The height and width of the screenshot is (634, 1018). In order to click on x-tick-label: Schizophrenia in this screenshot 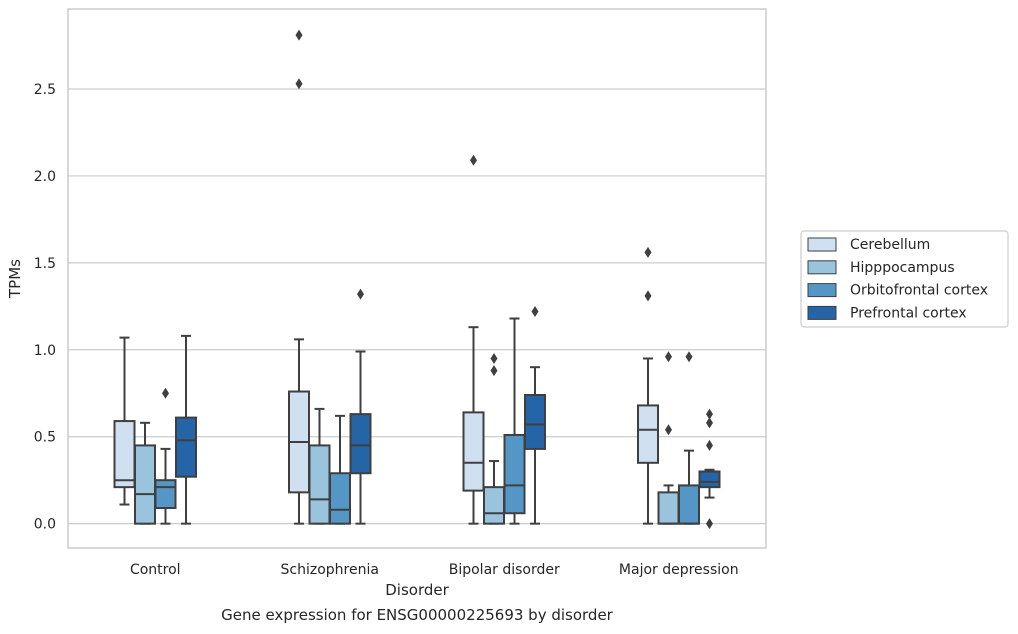, I will do `click(330, 570)`.